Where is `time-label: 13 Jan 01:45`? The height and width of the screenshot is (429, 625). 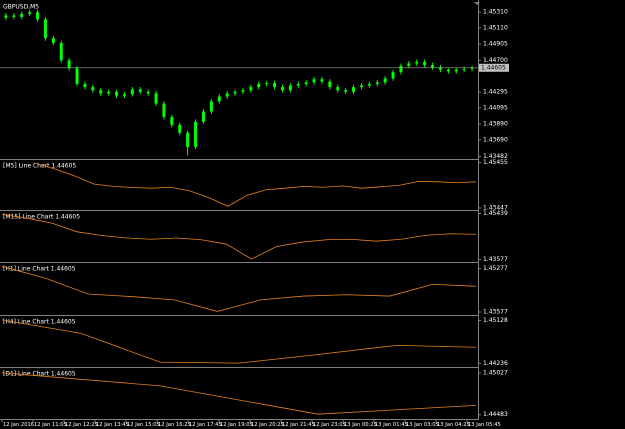 time-label: 13 Jan 01:45 is located at coordinates (391, 425).